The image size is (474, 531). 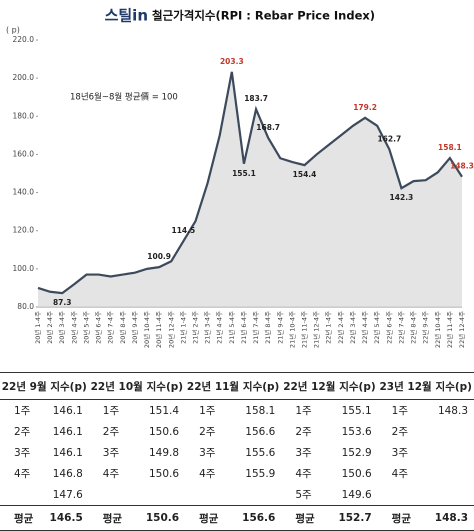 I want to click on data-label: 87.3, so click(x=62, y=302).